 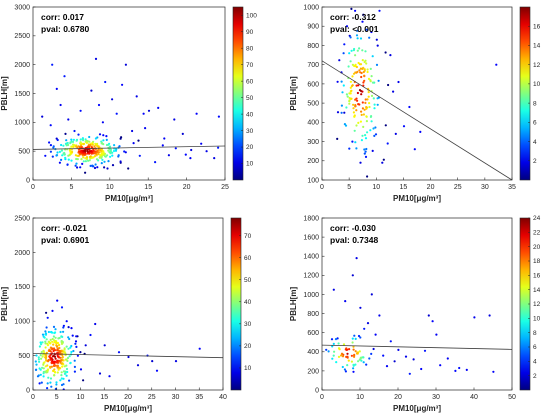 What do you see at coordinates (360, 397) in the screenshot?
I see `x-tick-label: 10` at bounding box center [360, 397].